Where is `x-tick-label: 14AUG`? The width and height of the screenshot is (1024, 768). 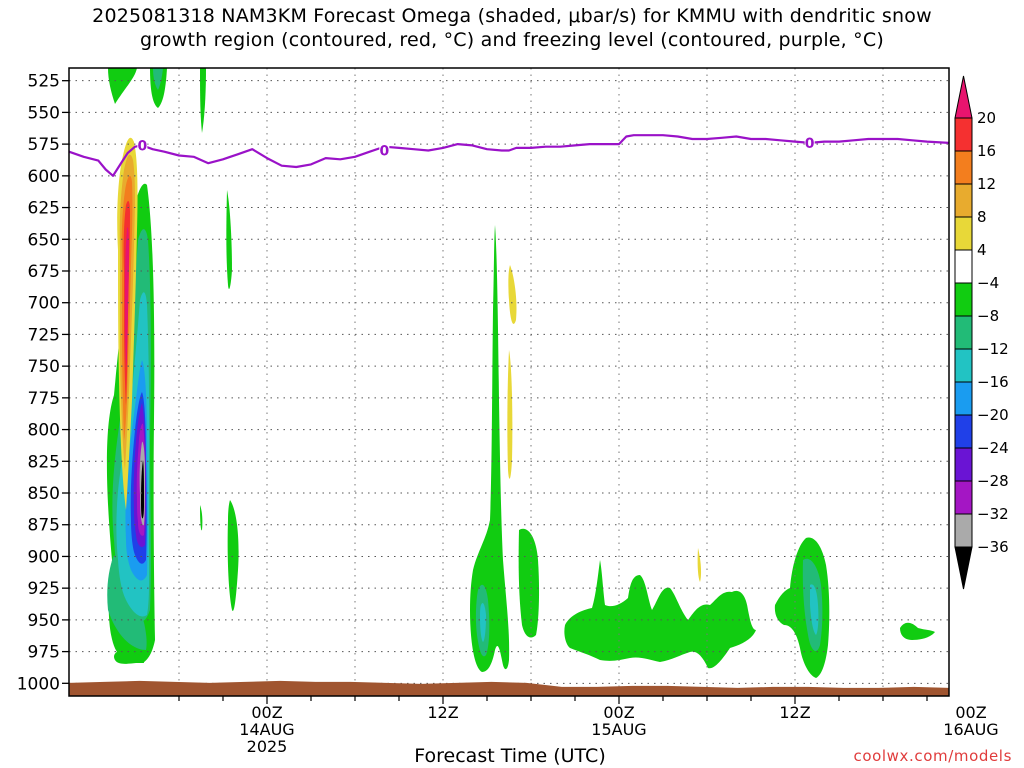
x-tick-label: 14AUG is located at coordinates (266, 729).